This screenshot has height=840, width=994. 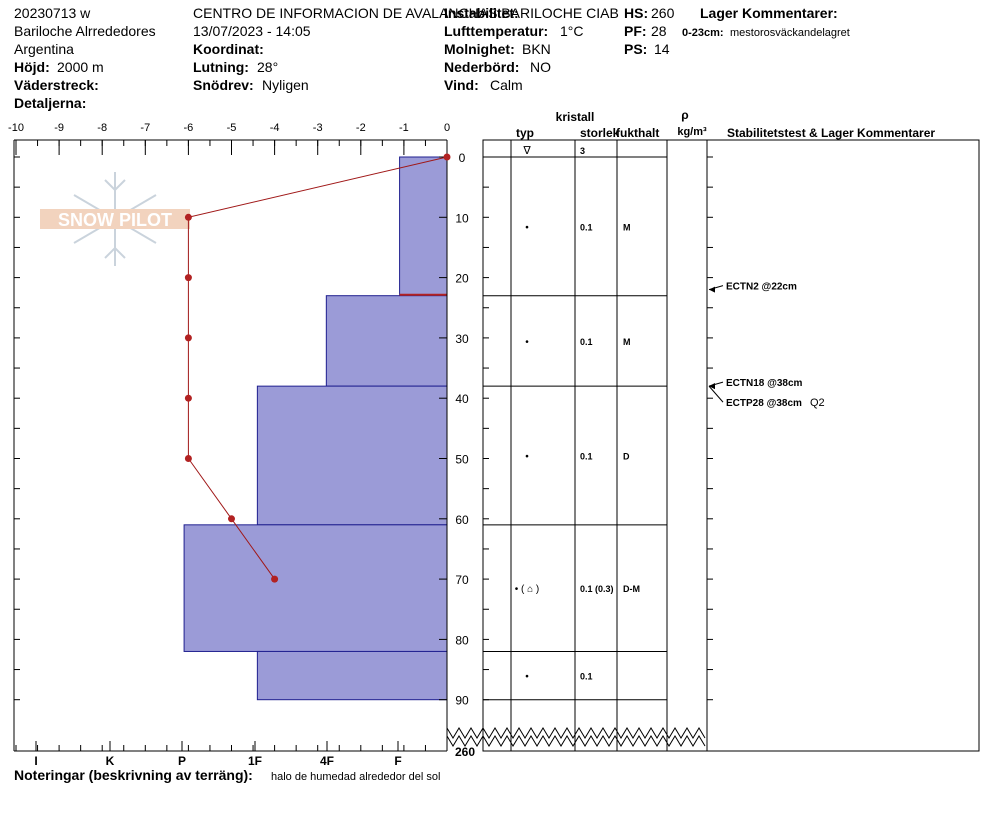 What do you see at coordinates (182, 761) in the screenshot?
I see `hardness-label-2: P` at bounding box center [182, 761].